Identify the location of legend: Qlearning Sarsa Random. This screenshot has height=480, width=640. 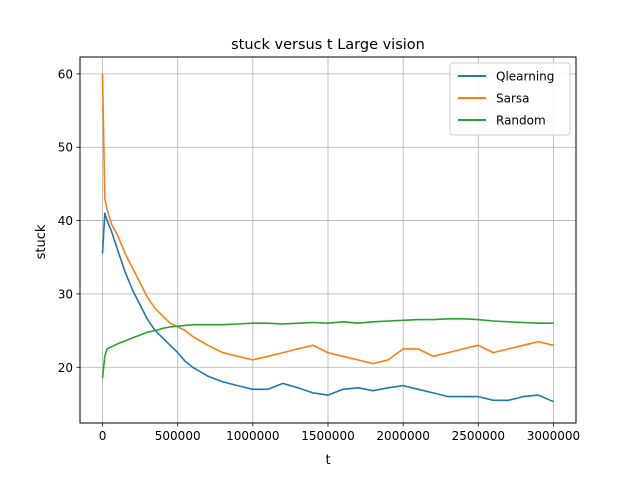
(510, 99).